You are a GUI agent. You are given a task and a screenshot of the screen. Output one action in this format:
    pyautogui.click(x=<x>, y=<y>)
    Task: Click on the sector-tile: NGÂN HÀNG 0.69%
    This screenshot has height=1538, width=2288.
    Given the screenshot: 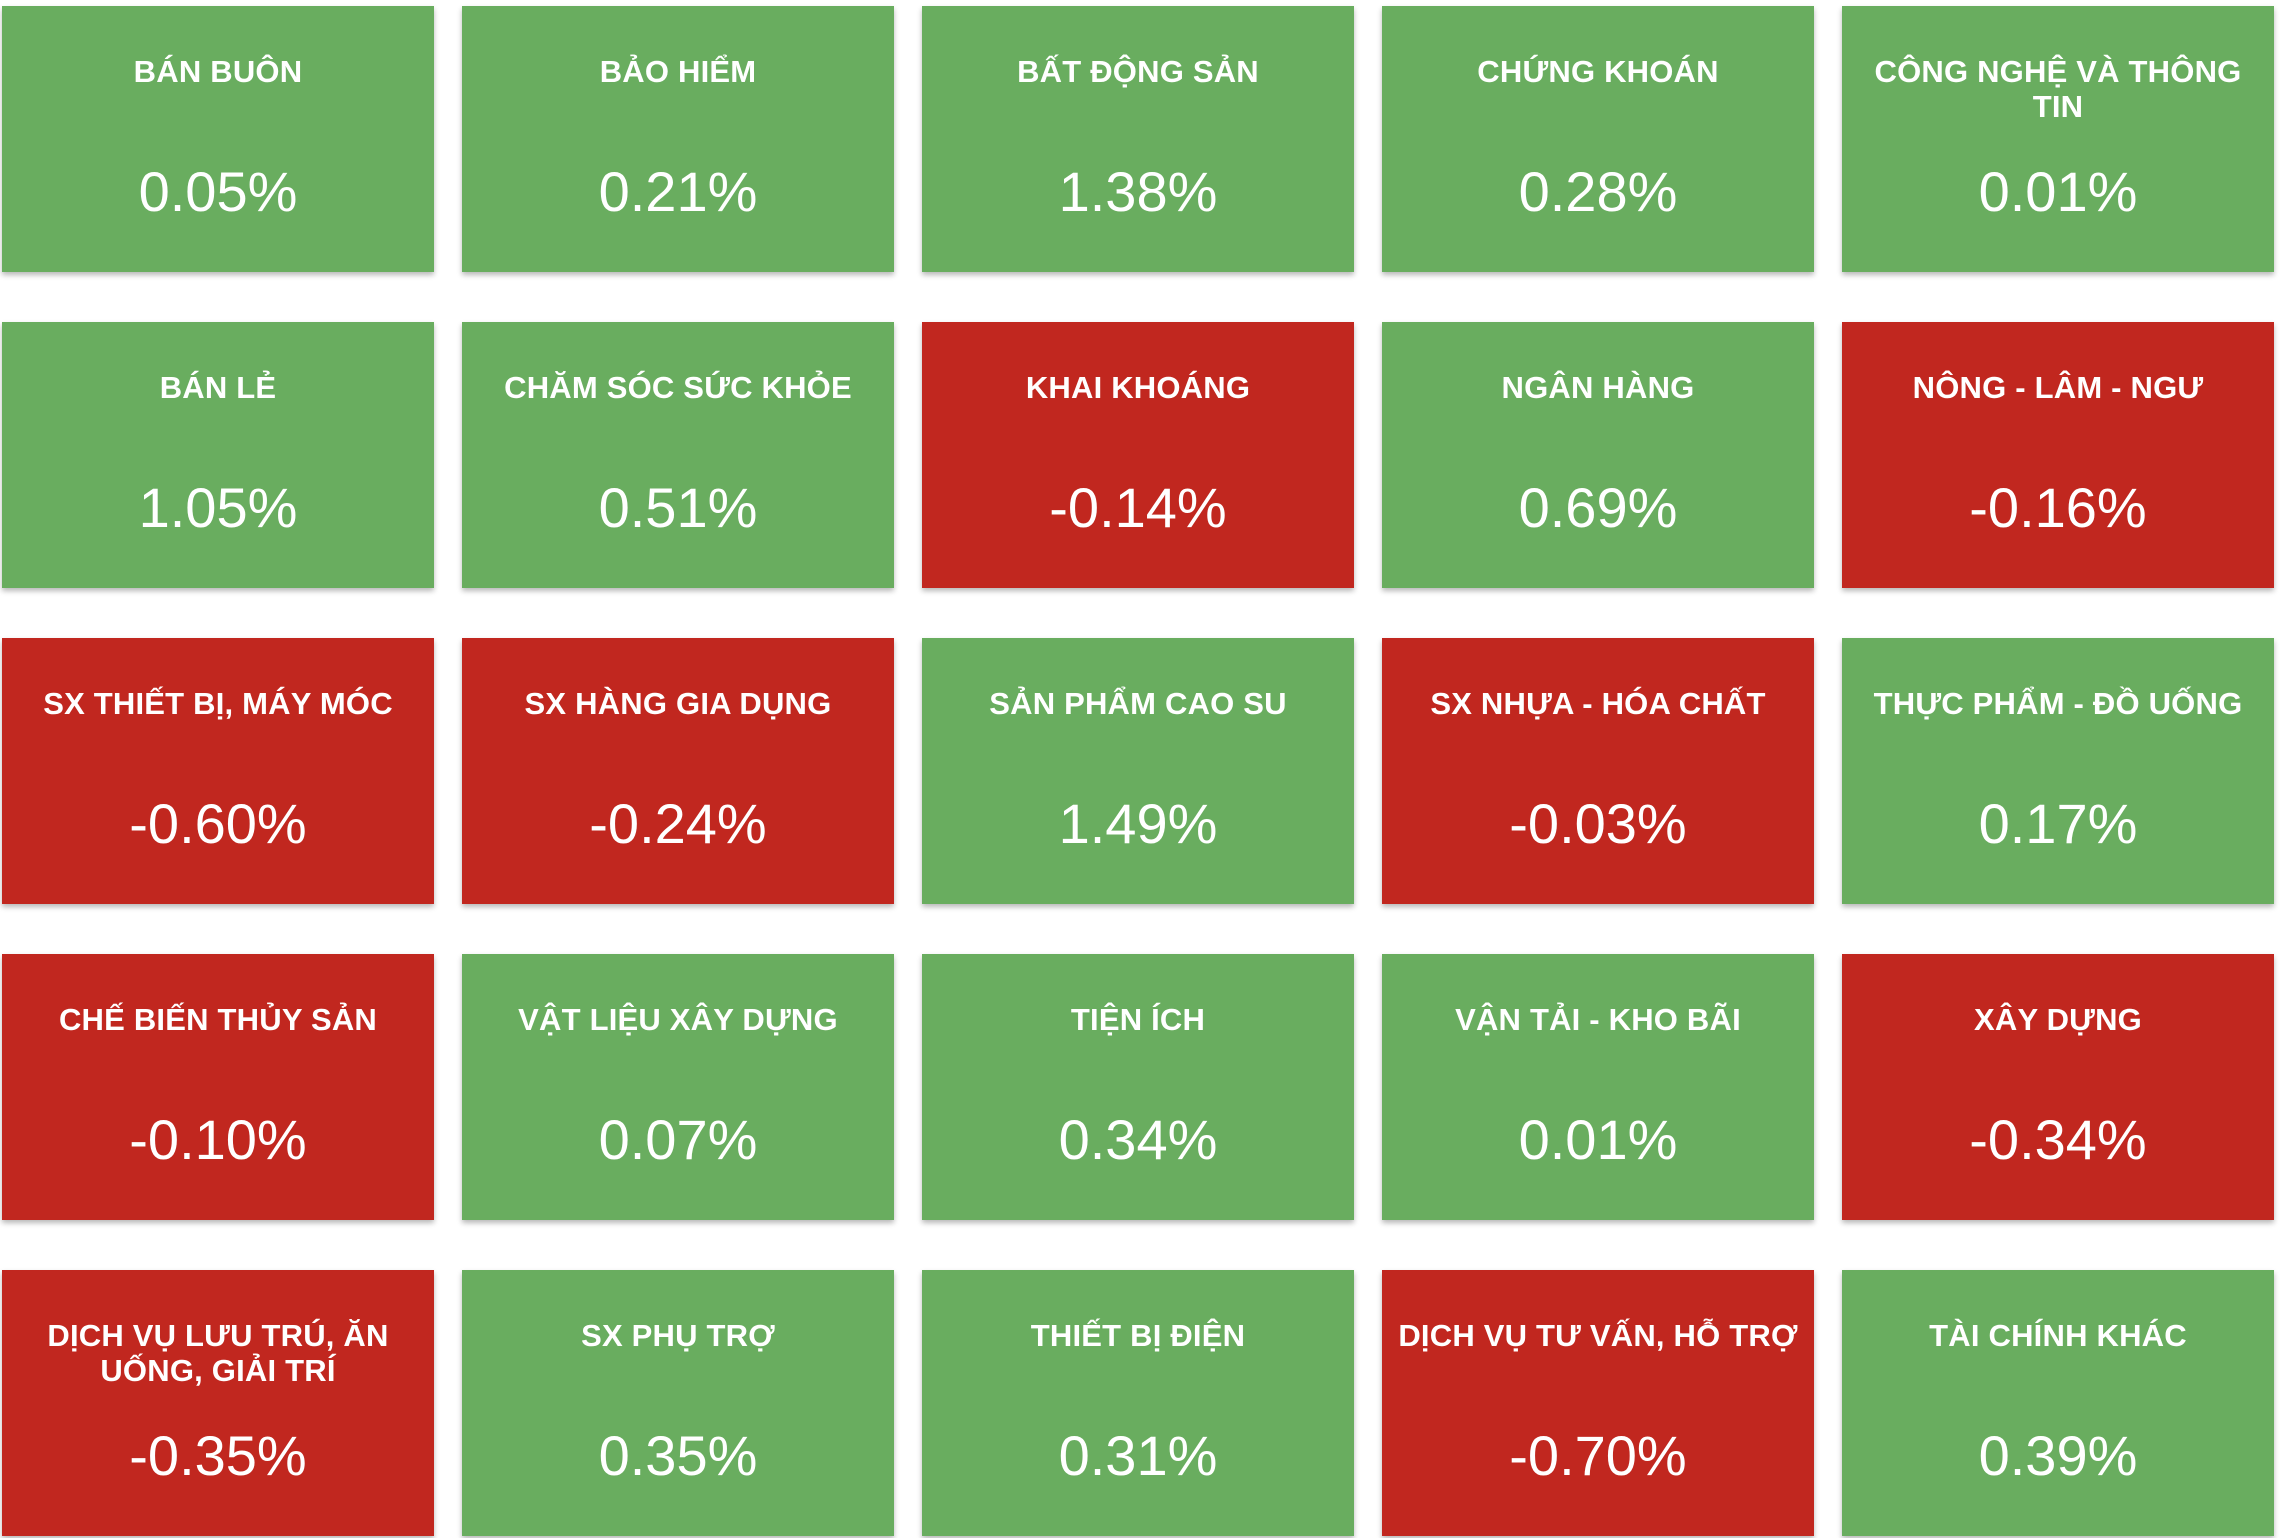 What is the action you would take?
    pyautogui.click(x=1598, y=455)
    